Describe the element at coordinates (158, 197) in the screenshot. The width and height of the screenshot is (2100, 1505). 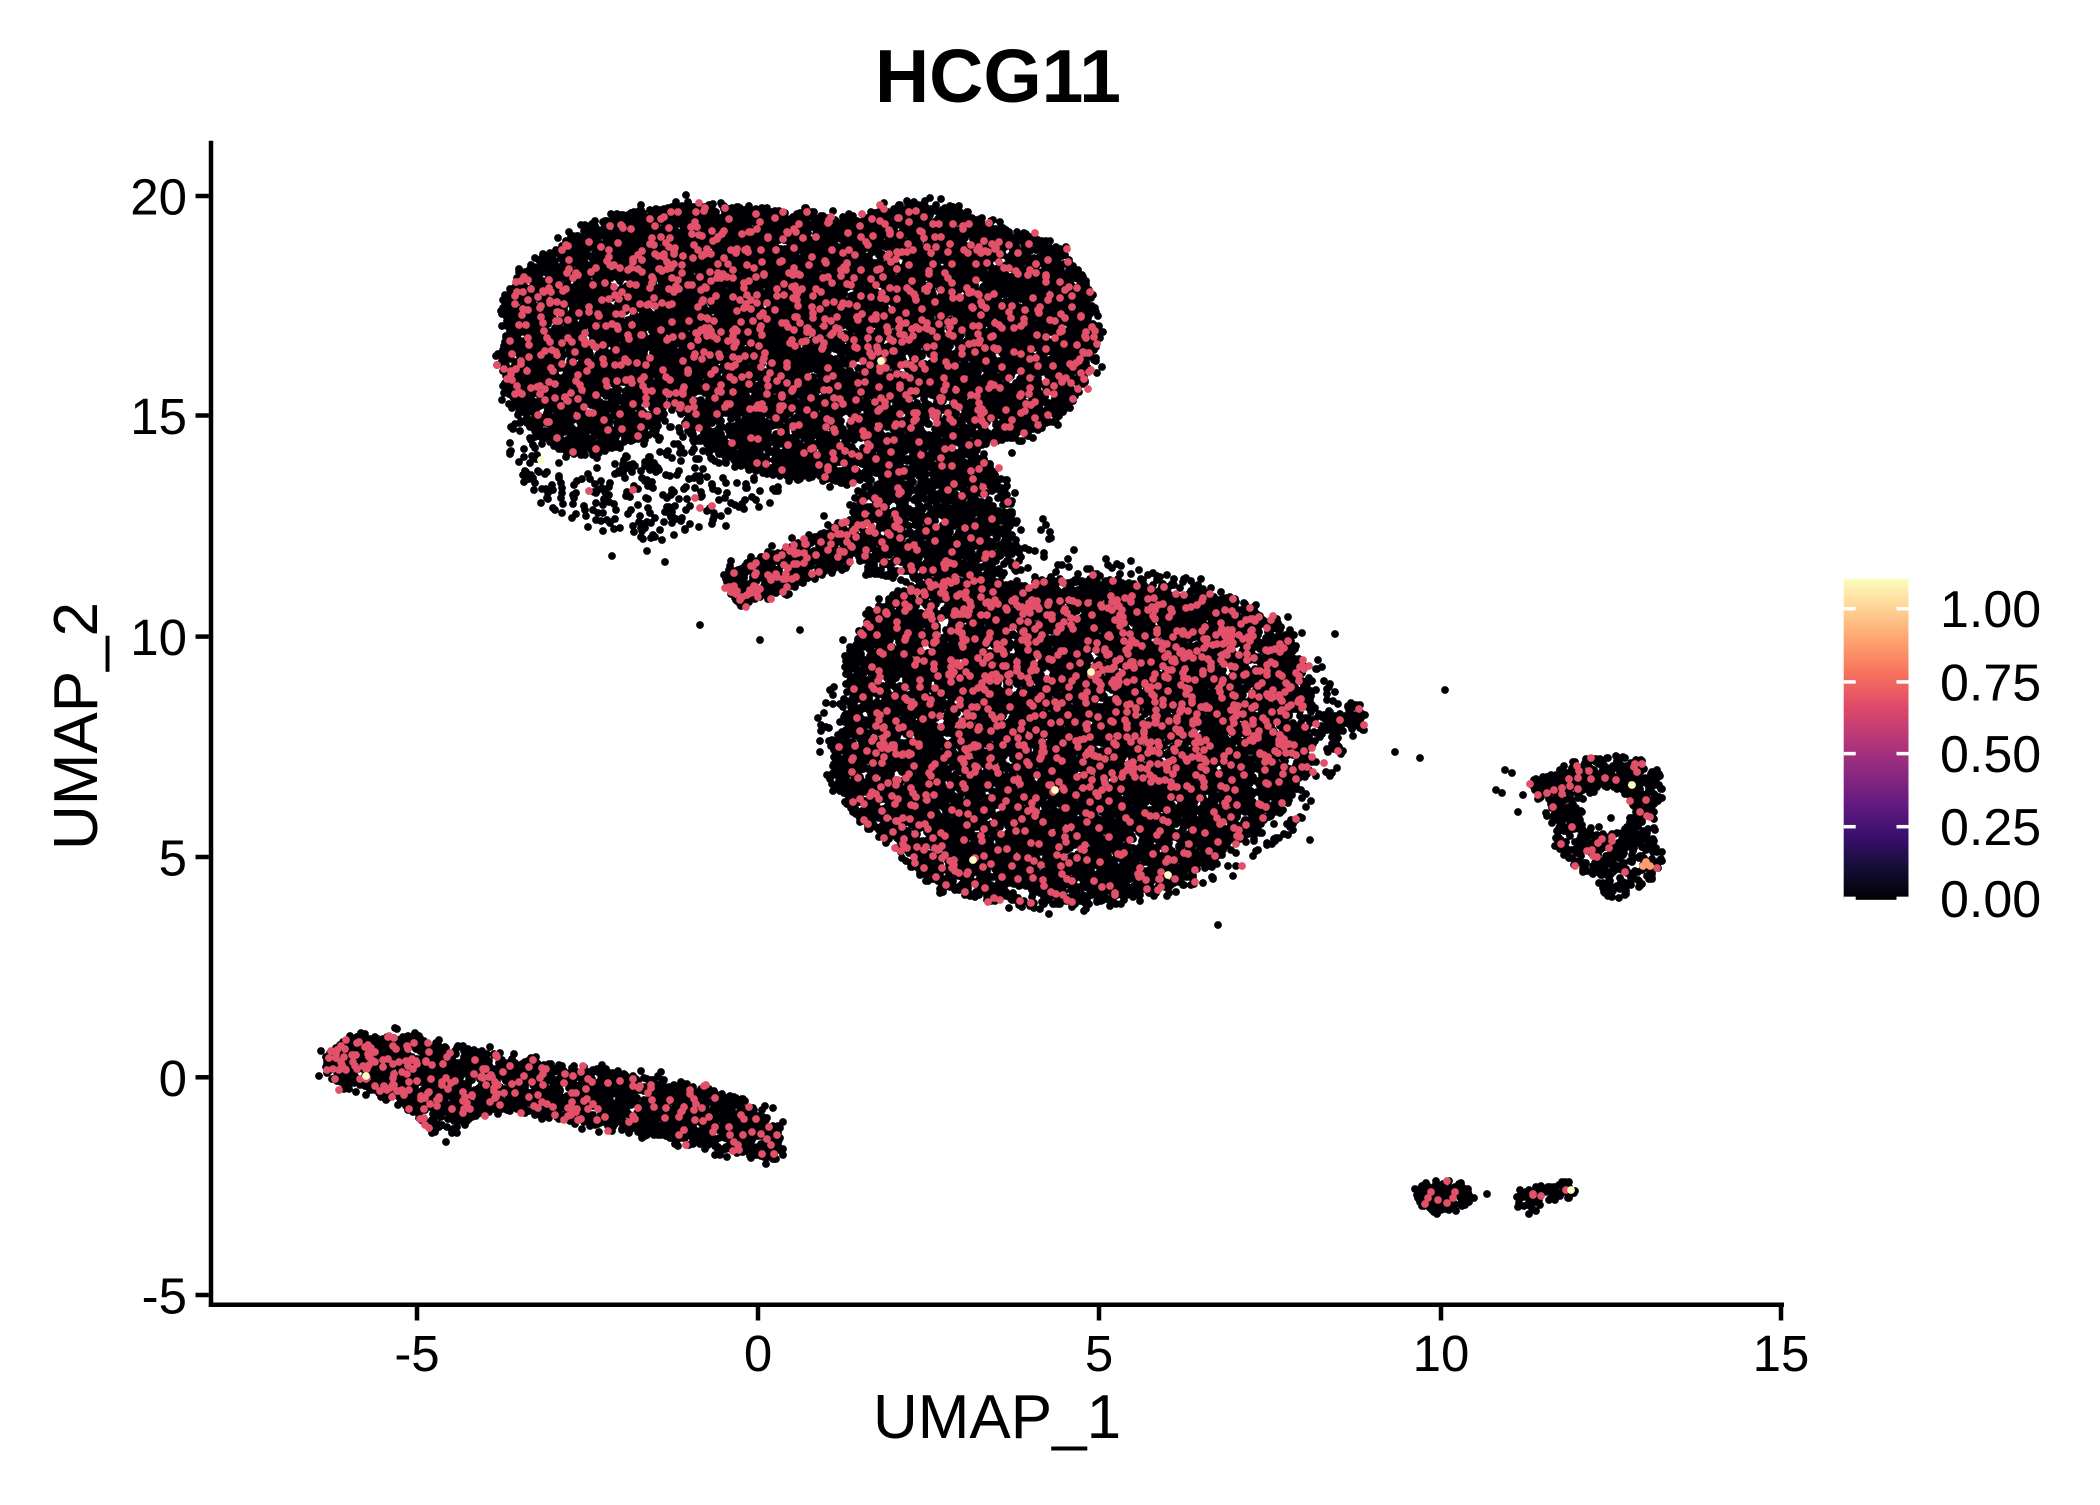
I see `svg-text: 20` at that location.